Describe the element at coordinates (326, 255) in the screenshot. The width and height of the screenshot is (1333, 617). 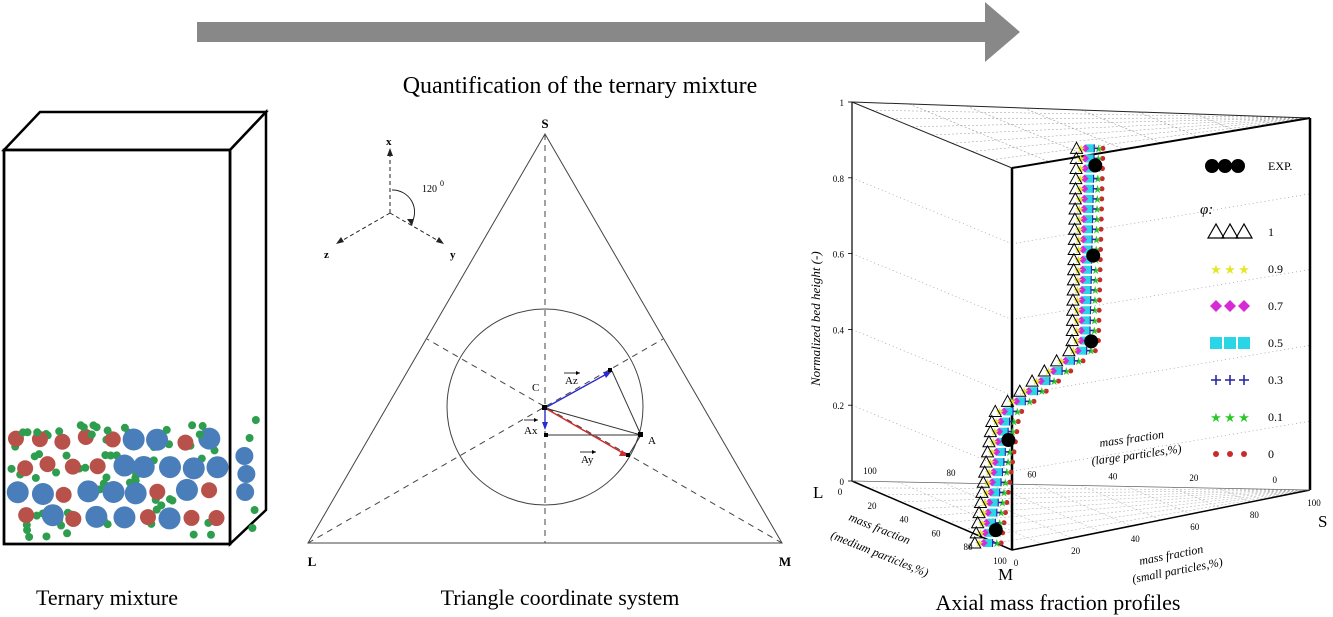
I see `axis-label-z: z` at that location.